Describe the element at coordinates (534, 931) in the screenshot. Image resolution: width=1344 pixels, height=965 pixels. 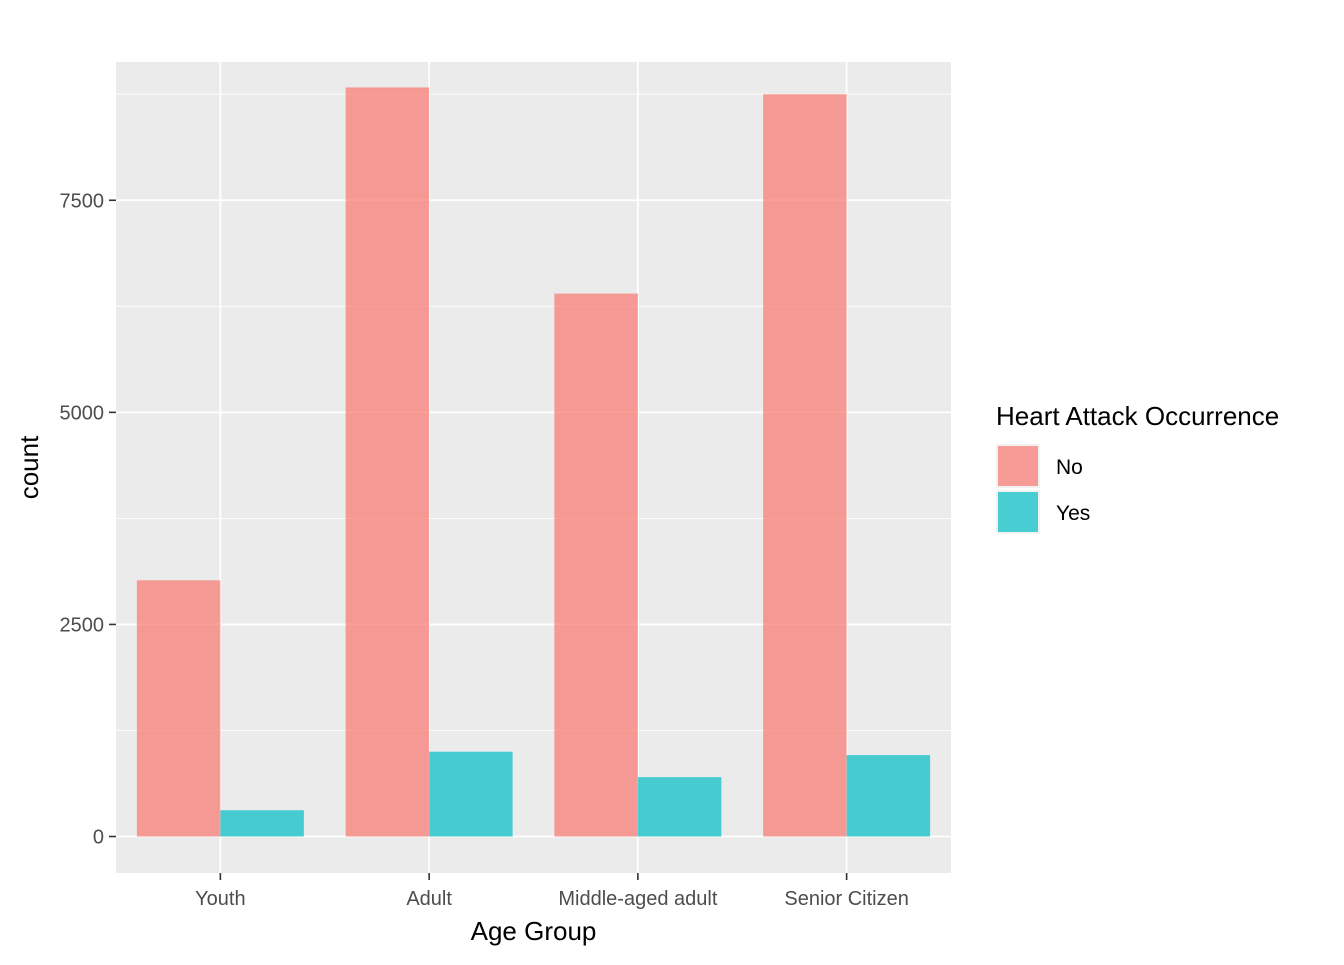
I see `x-axis-title: Age Group` at that location.